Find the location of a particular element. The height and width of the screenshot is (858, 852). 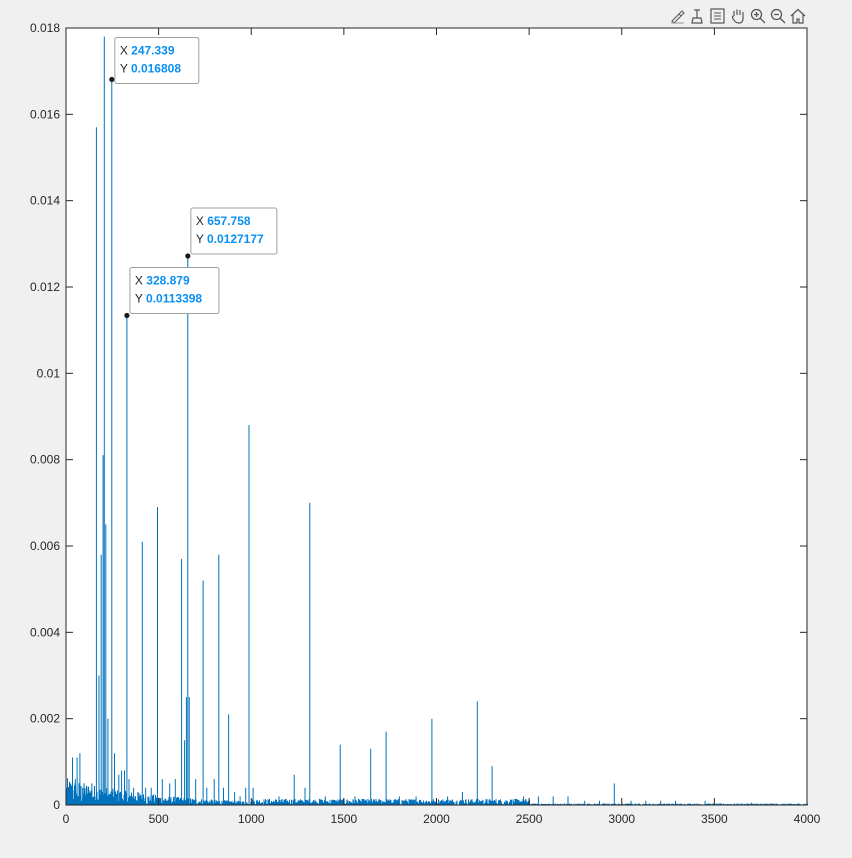

datatip-x-row: X 328.879 is located at coordinates (162, 280).